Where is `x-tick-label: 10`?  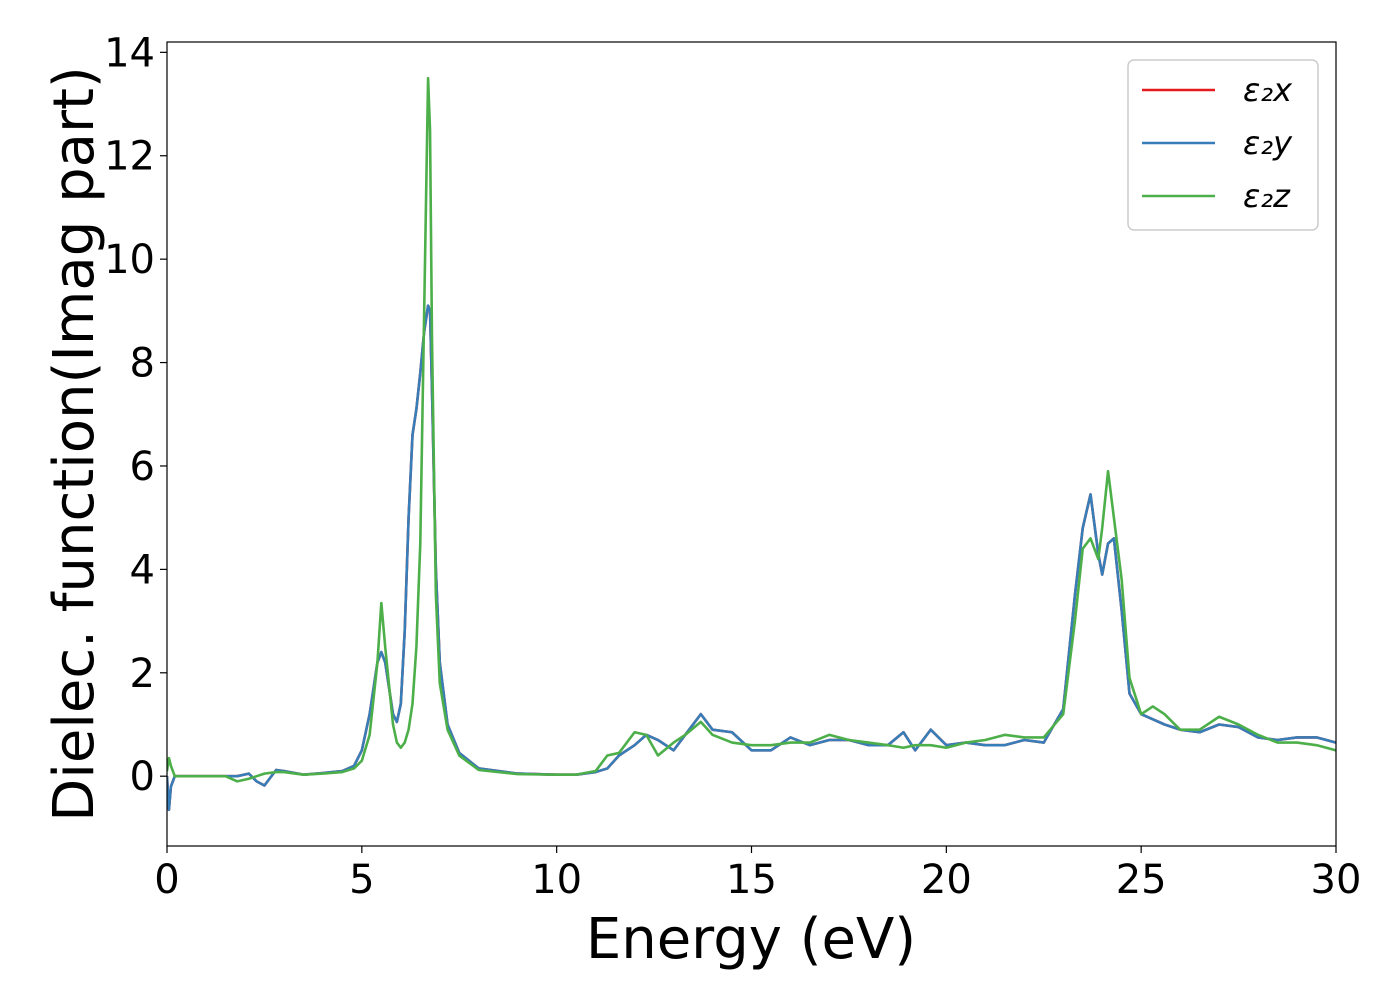 x-tick-label: 10 is located at coordinates (556, 880).